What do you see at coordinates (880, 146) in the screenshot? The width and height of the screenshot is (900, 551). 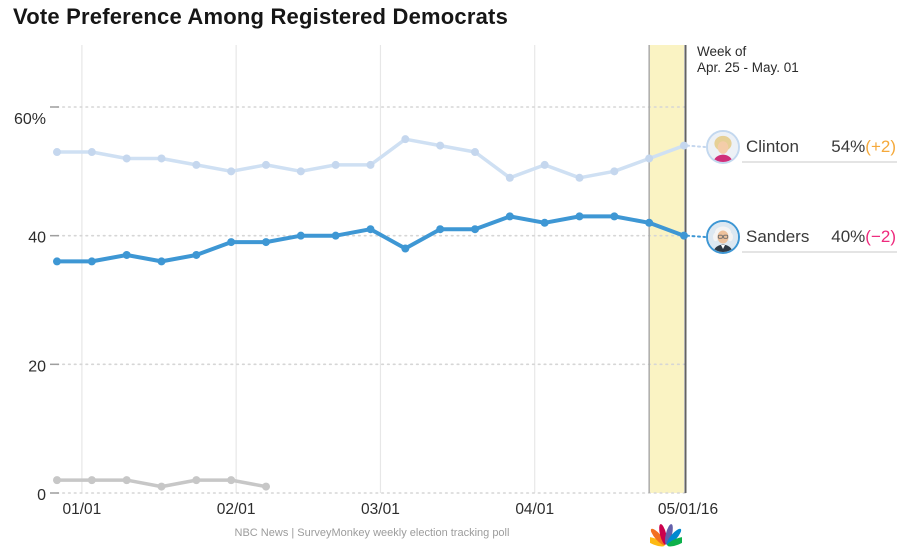 I see `legend-delta-clinton: (+2)` at bounding box center [880, 146].